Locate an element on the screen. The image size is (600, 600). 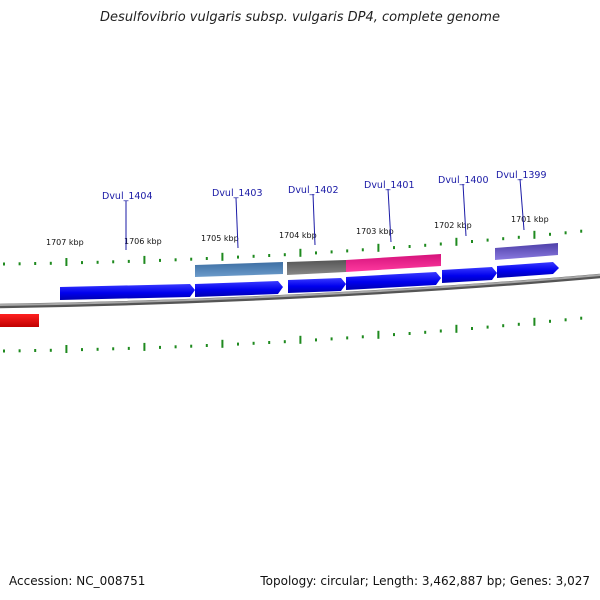
genome-backbone is located at coordinates (300, 290).